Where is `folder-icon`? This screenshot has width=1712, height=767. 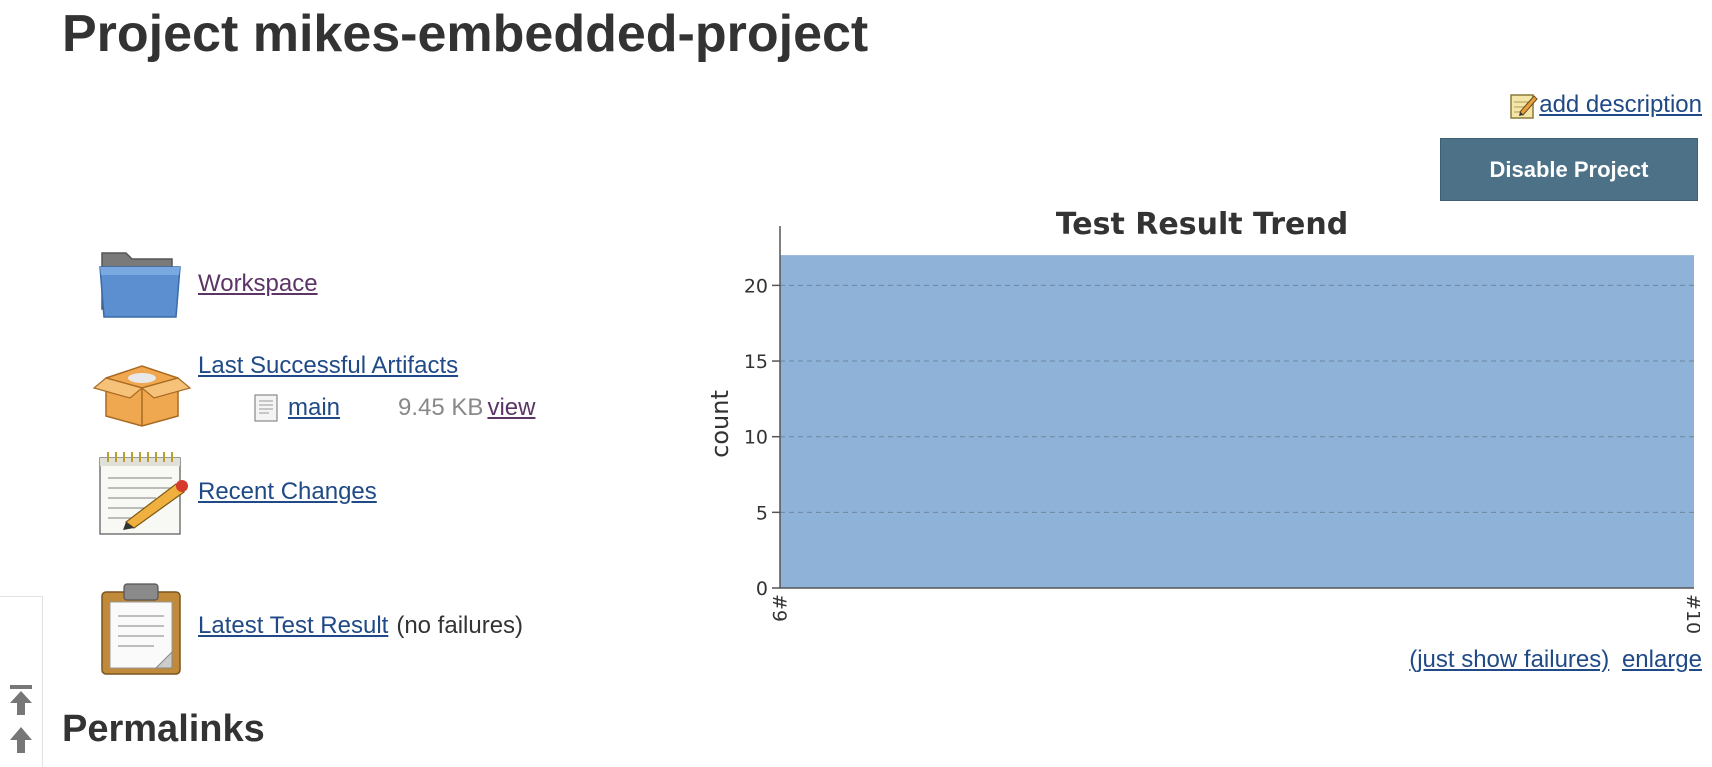
folder-icon is located at coordinates (140, 285).